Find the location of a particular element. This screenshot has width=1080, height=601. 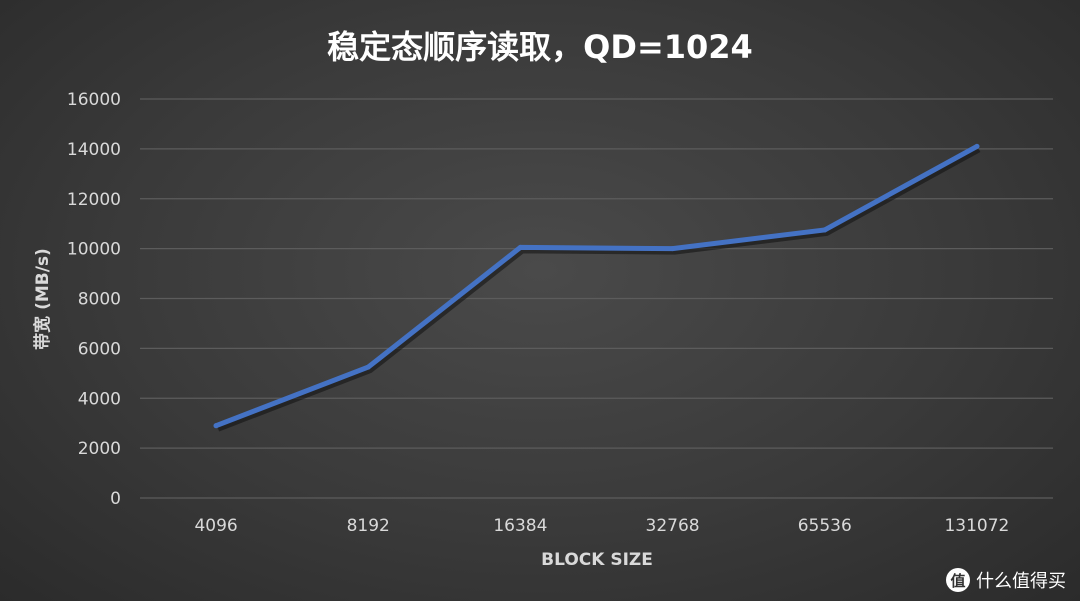

watermark-logo-icon: 值 is located at coordinates (958, 580).